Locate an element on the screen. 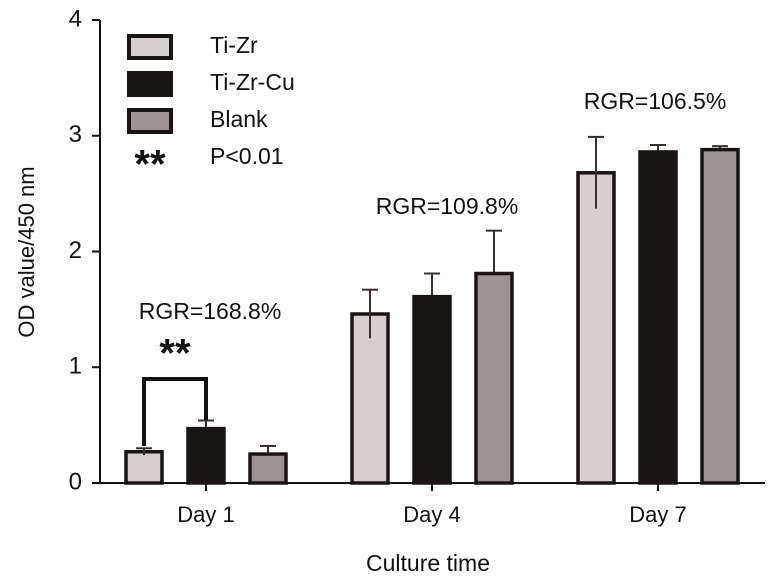 This screenshot has width=768, height=583. y-tick-label: 0 is located at coordinates (75, 481).